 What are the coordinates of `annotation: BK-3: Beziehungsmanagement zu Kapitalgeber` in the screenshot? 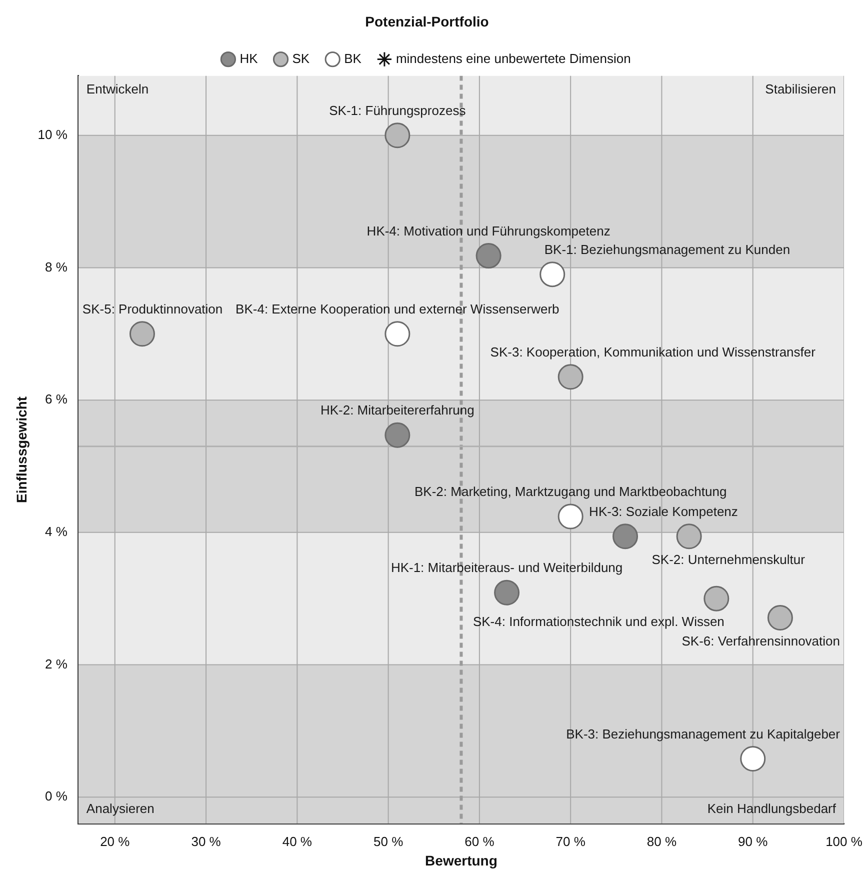 It's located at (703, 734).